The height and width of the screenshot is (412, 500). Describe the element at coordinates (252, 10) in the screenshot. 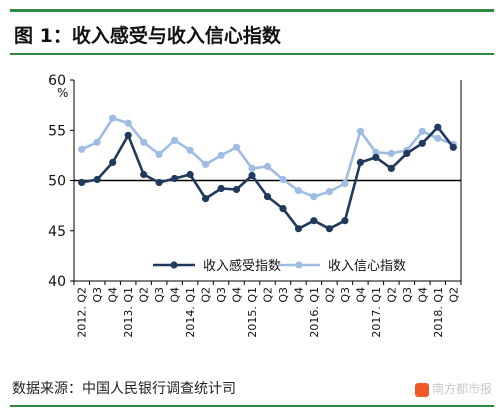

I see `top-rule` at that location.